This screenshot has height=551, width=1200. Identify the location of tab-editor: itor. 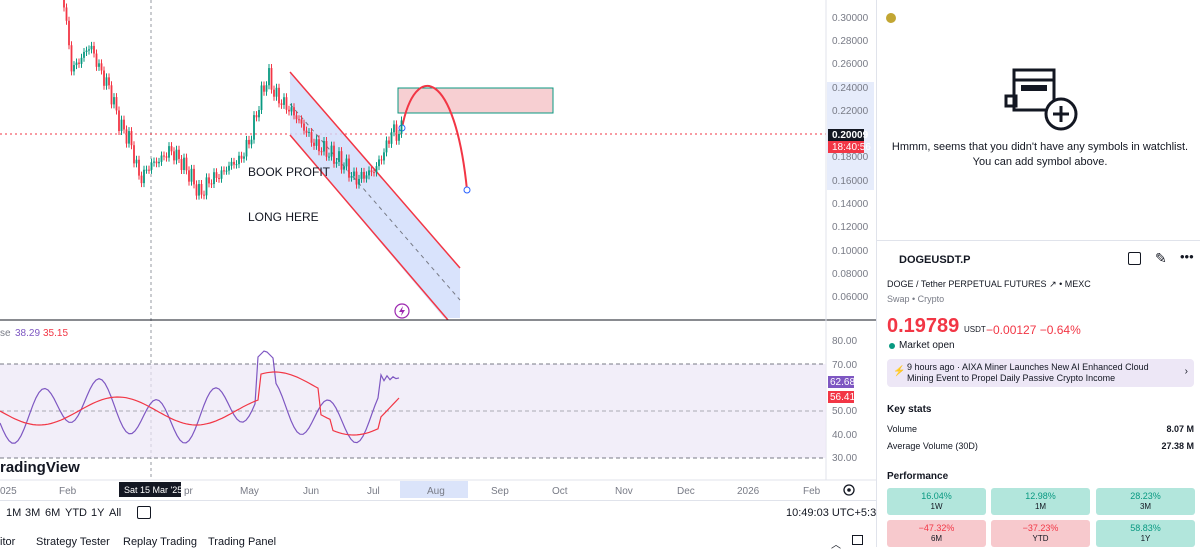
(8, 542).